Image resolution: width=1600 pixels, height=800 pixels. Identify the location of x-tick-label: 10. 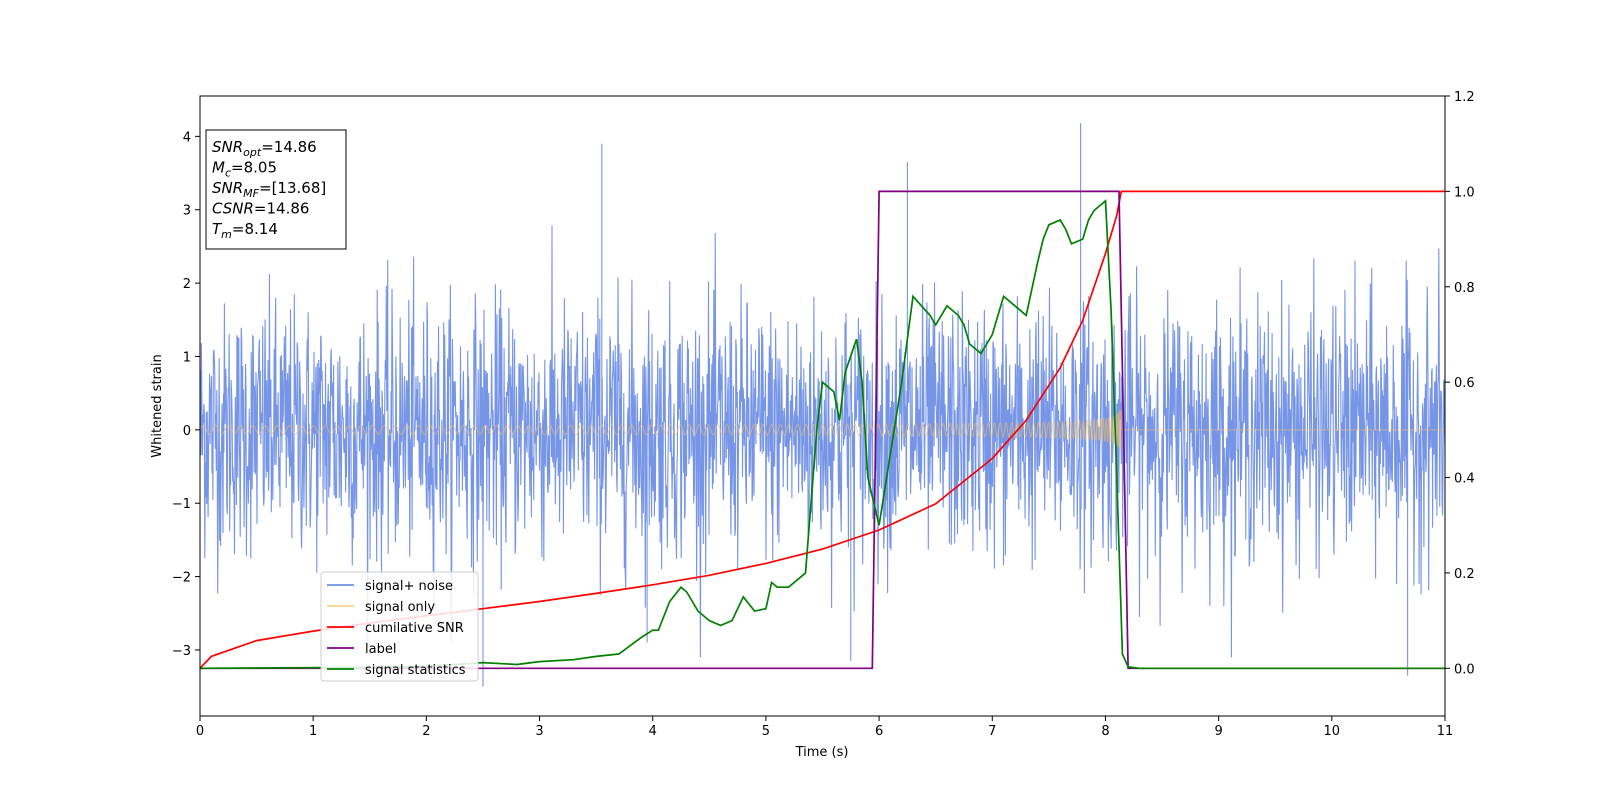
(1332, 731).